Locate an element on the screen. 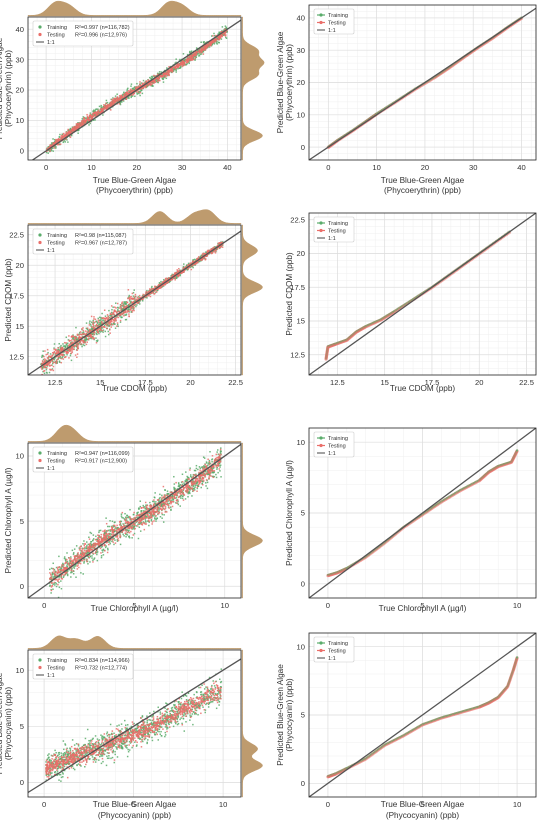  marginal-y-density is located at coordinates (253, 88).